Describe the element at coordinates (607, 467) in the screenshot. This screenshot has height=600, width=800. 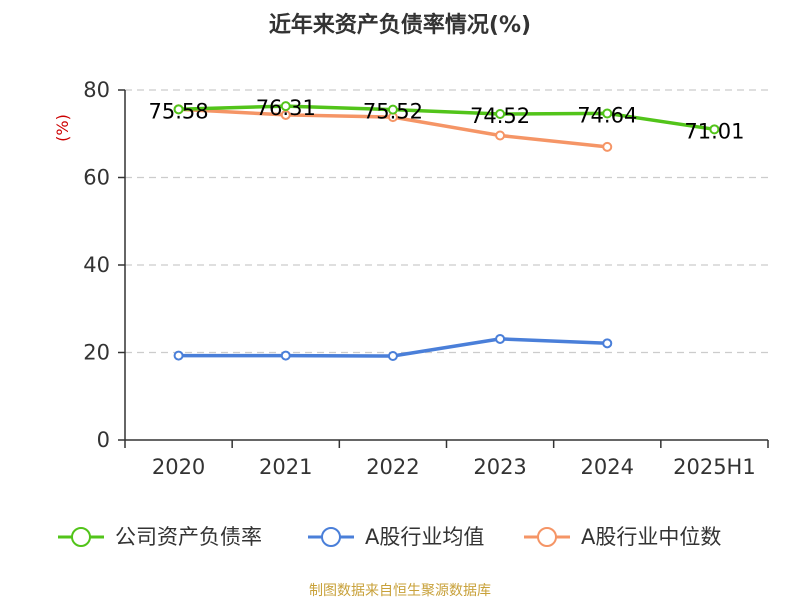
I see `x-tick-label: 2024` at that location.